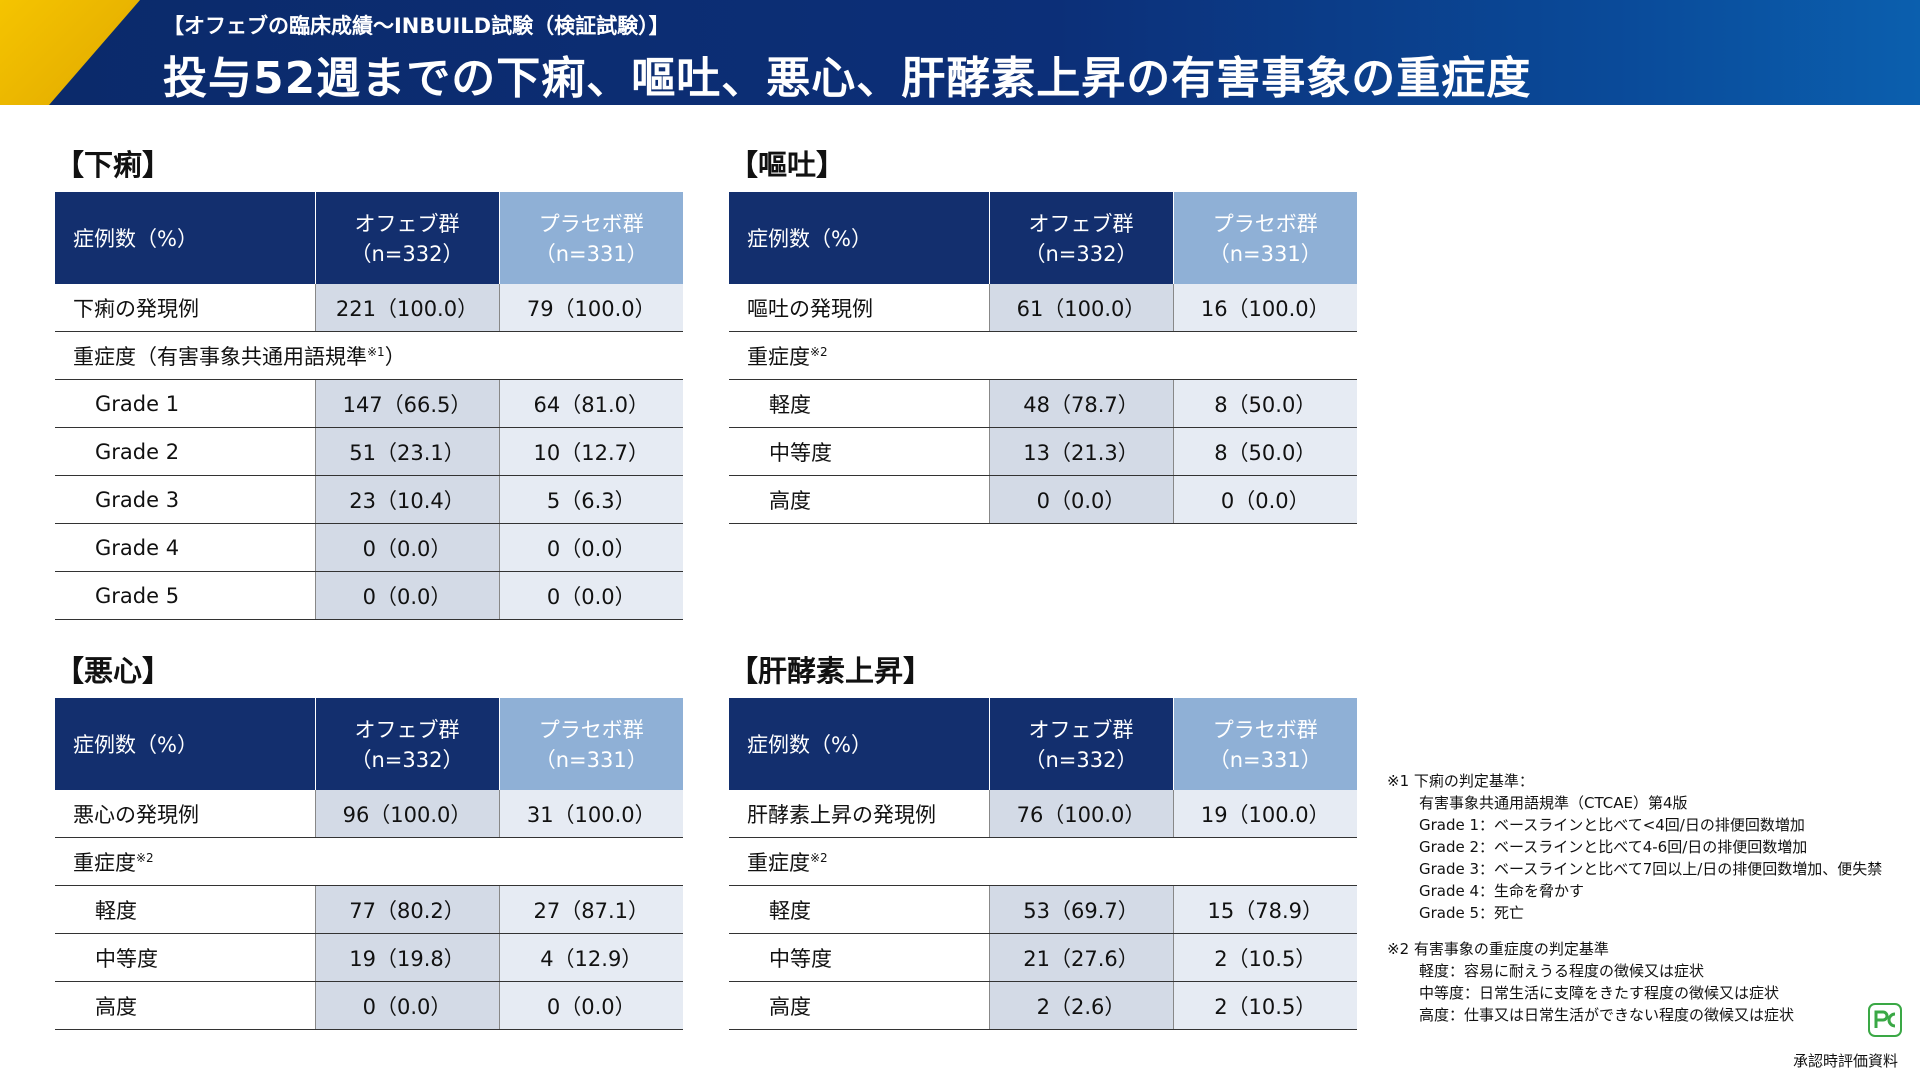 The height and width of the screenshot is (1080, 1920). What do you see at coordinates (395, 356) in the screenshot?
I see `severity-text: ）` at bounding box center [395, 356].